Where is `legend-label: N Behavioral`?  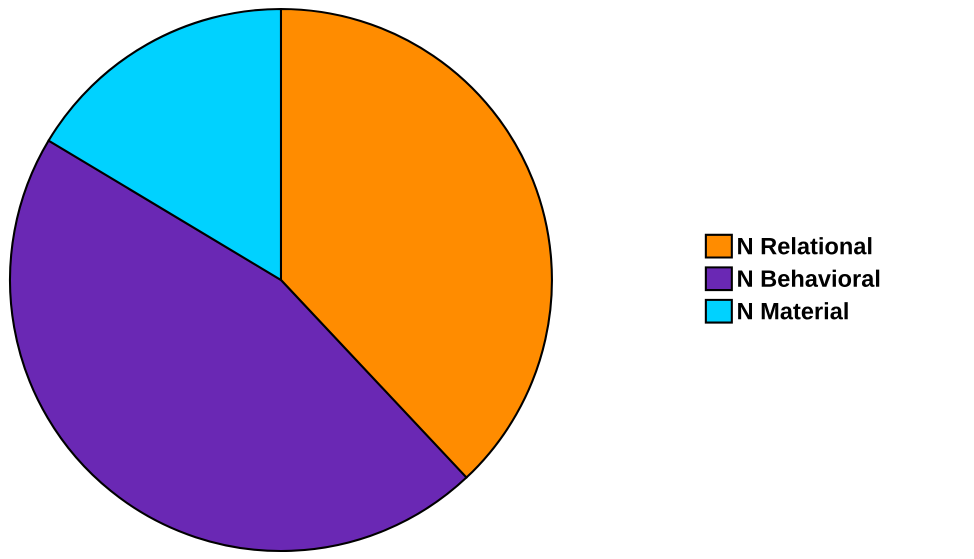
legend-label: N Behavioral is located at coordinates (809, 278).